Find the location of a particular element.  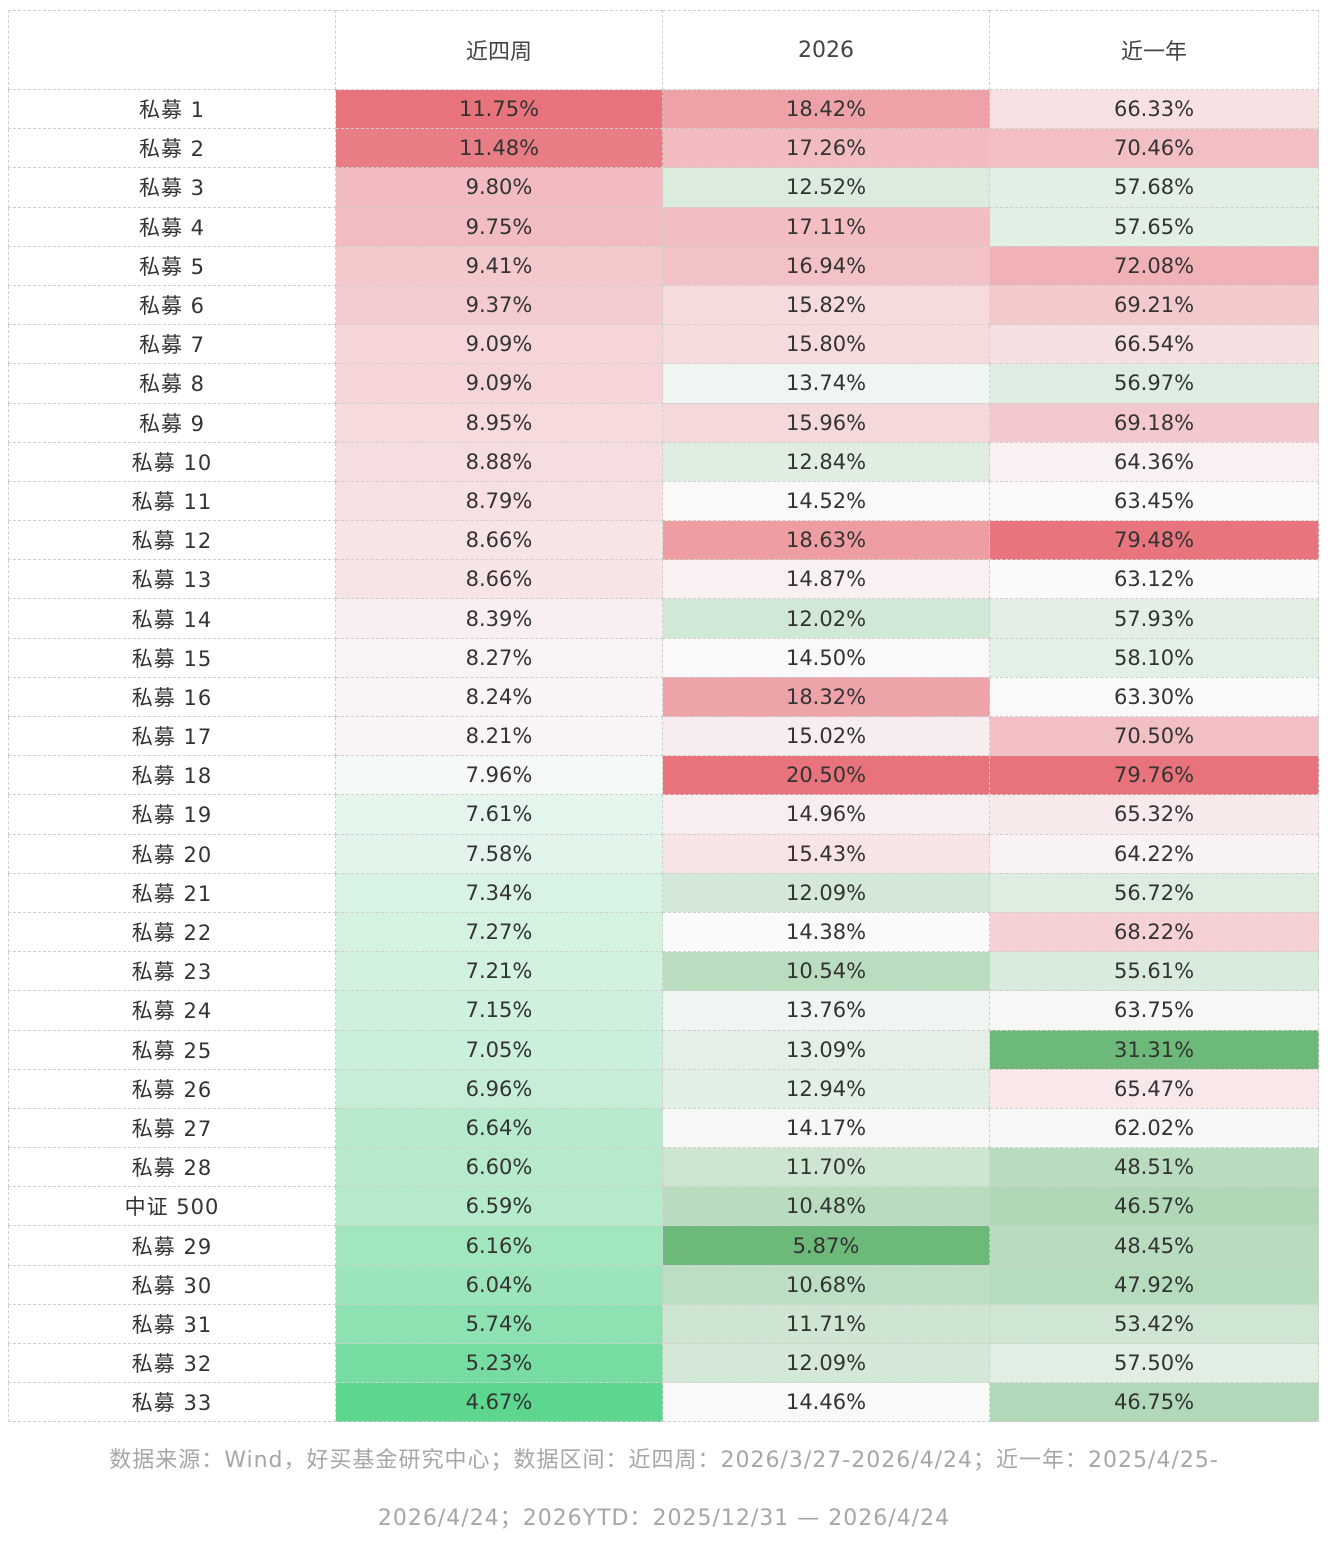

row-name: 私募 17 is located at coordinates (172, 736).